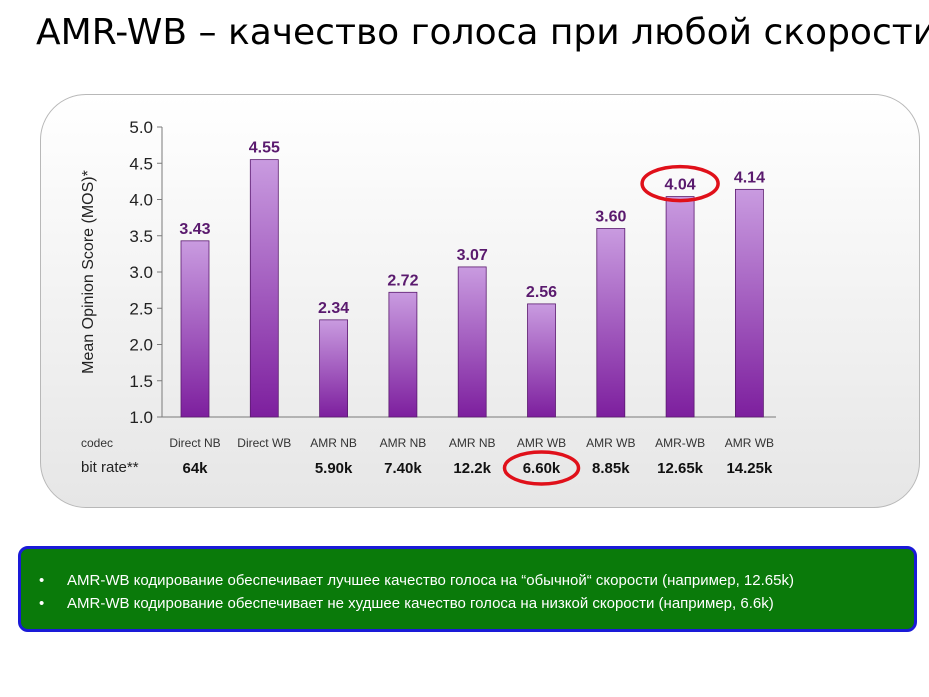 This screenshot has height=697, width=929. What do you see at coordinates (264, 443) in the screenshot?
I see `codec-label: Direct WB` at bounding box center [264, 443].